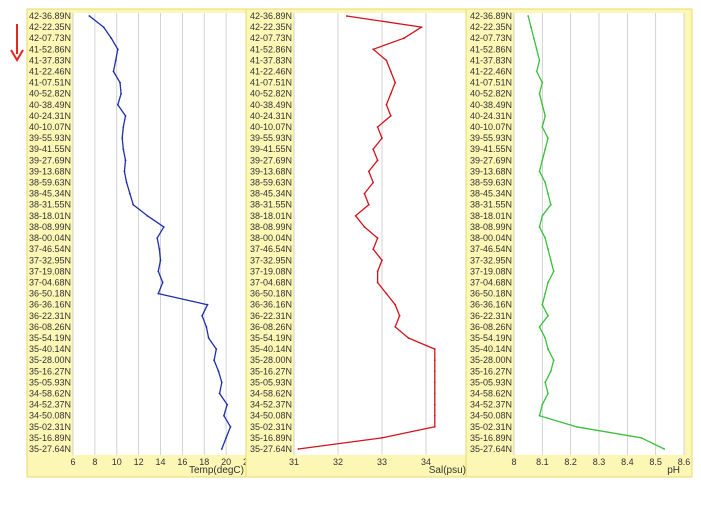  I want to click on x-tick-label: 12, so click(139, 462).